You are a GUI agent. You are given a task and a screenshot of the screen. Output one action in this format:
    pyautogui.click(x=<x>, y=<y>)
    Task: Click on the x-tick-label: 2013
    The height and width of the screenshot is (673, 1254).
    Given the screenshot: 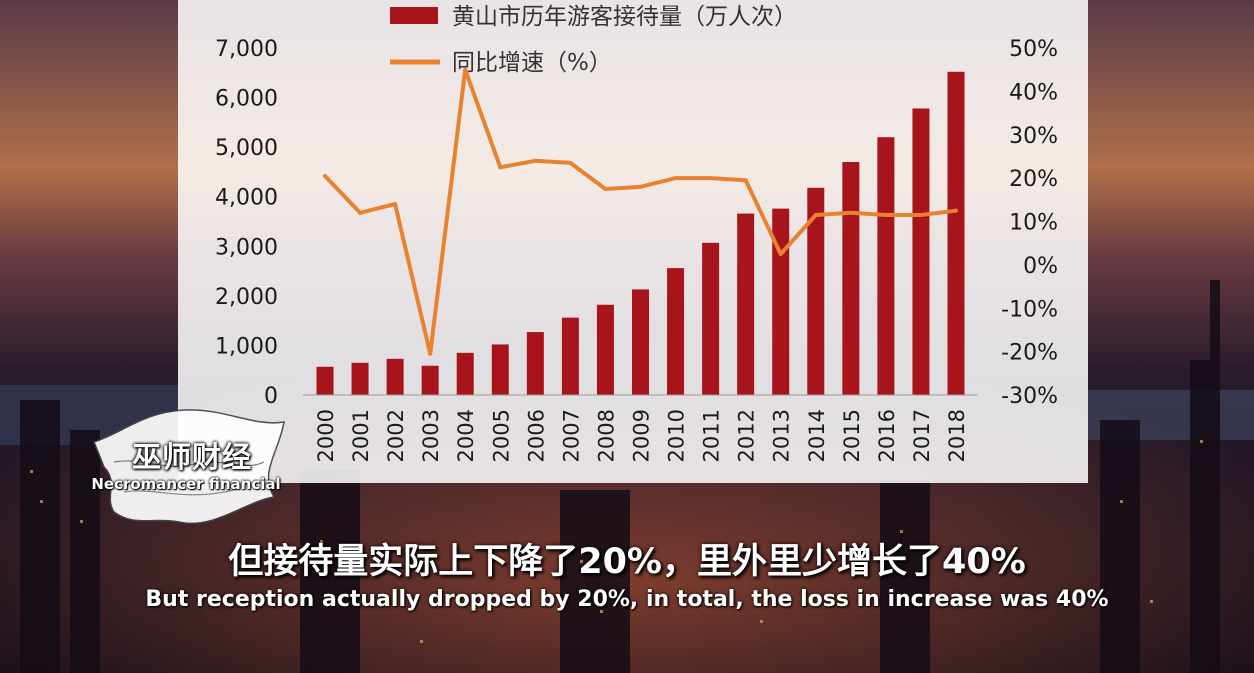 What is the action you would take?
    pyautogui.click(x=782, y=435)
    